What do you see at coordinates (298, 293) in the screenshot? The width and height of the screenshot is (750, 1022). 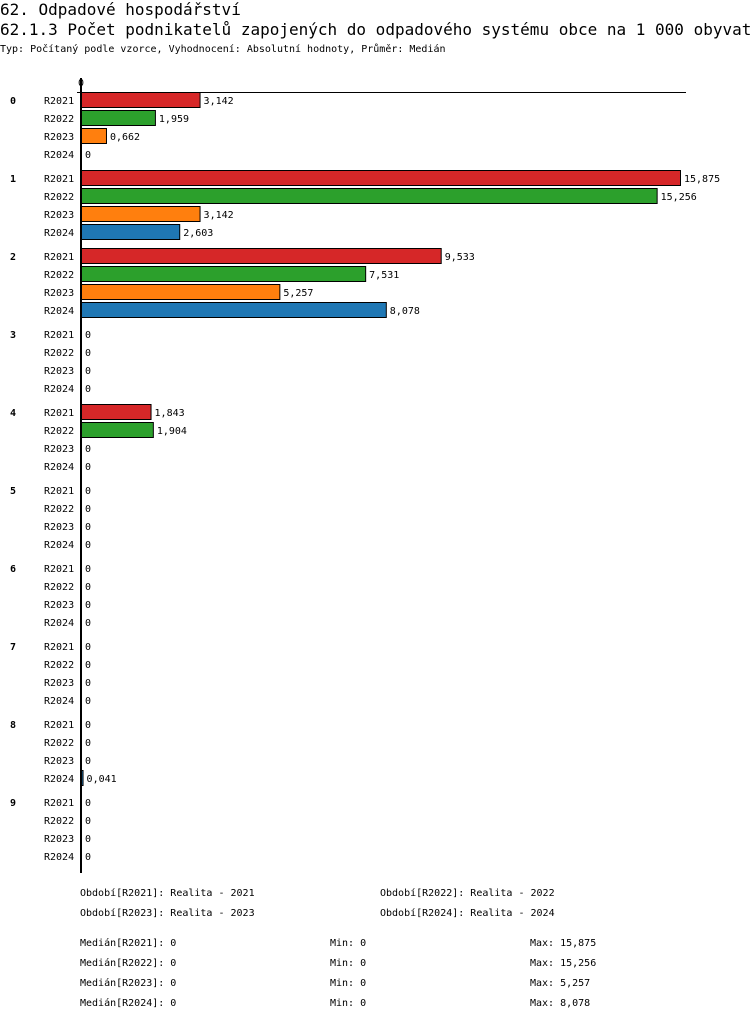 I see `data-label: 5,257` at bounding box center [298, 293].